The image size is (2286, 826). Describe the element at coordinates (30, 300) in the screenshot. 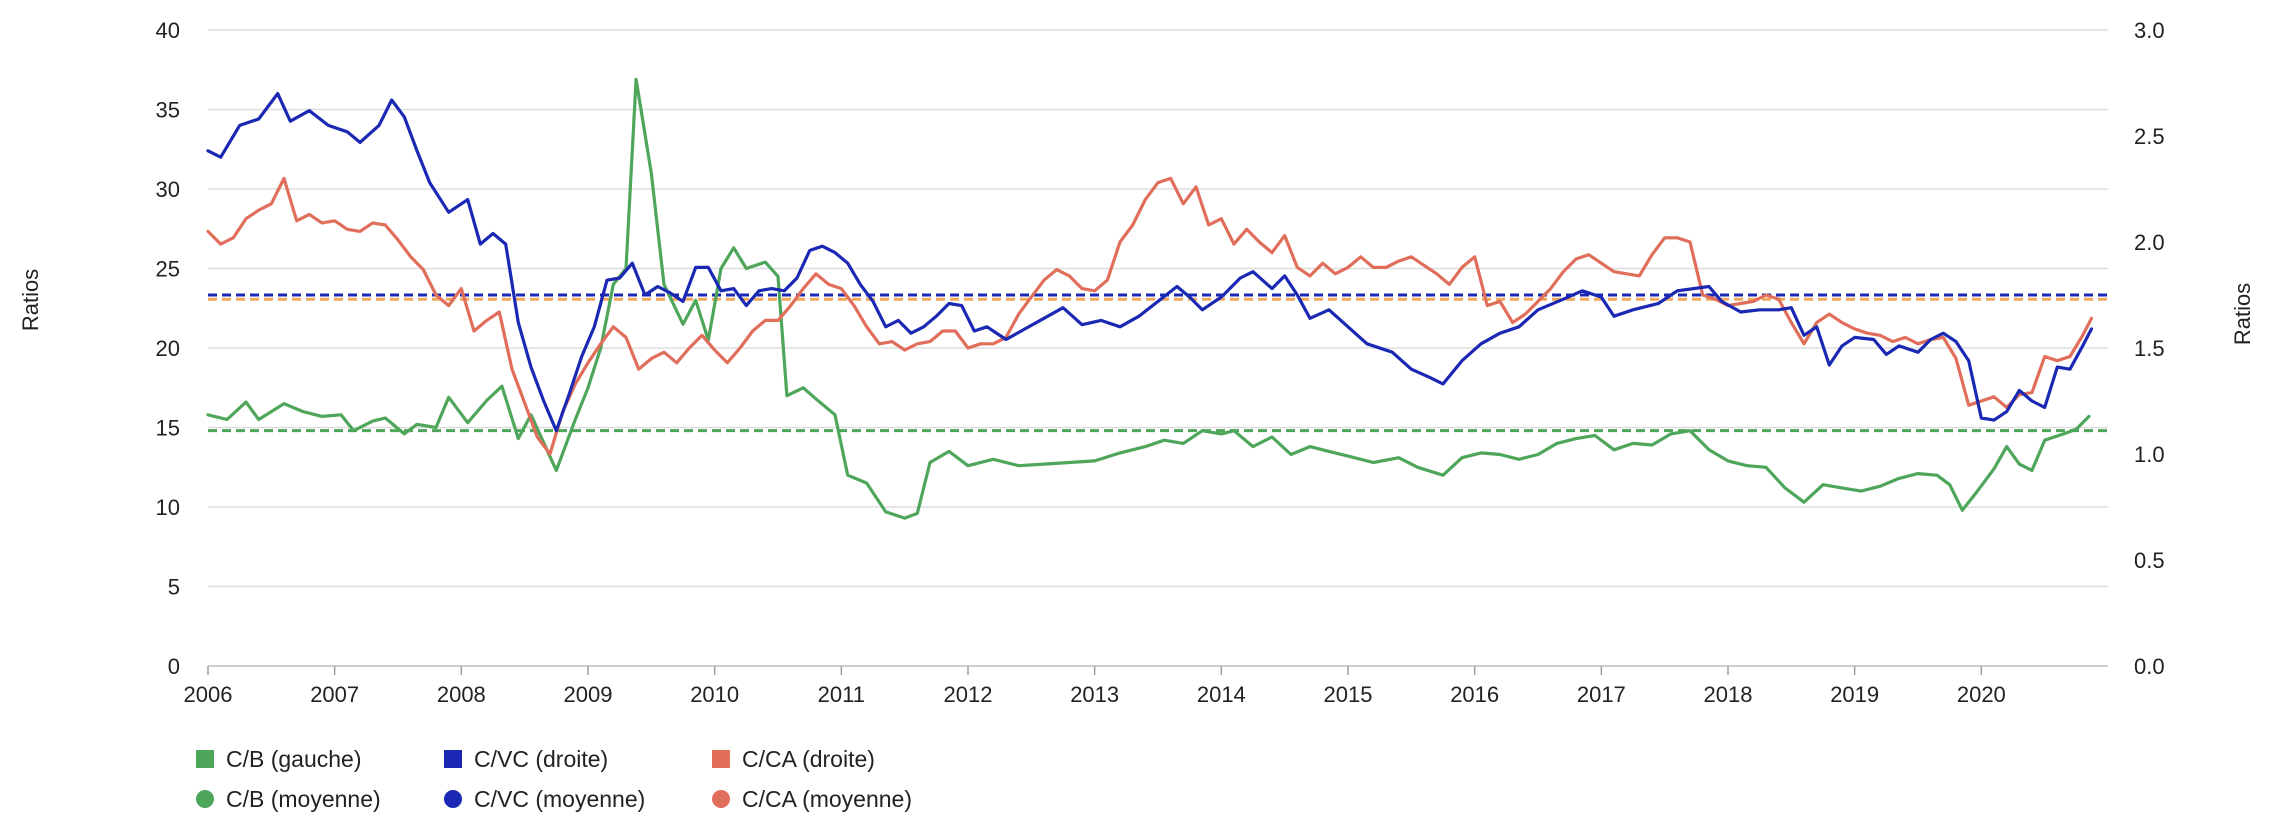

I see `y-axis-left-title: Ratios` at that location.